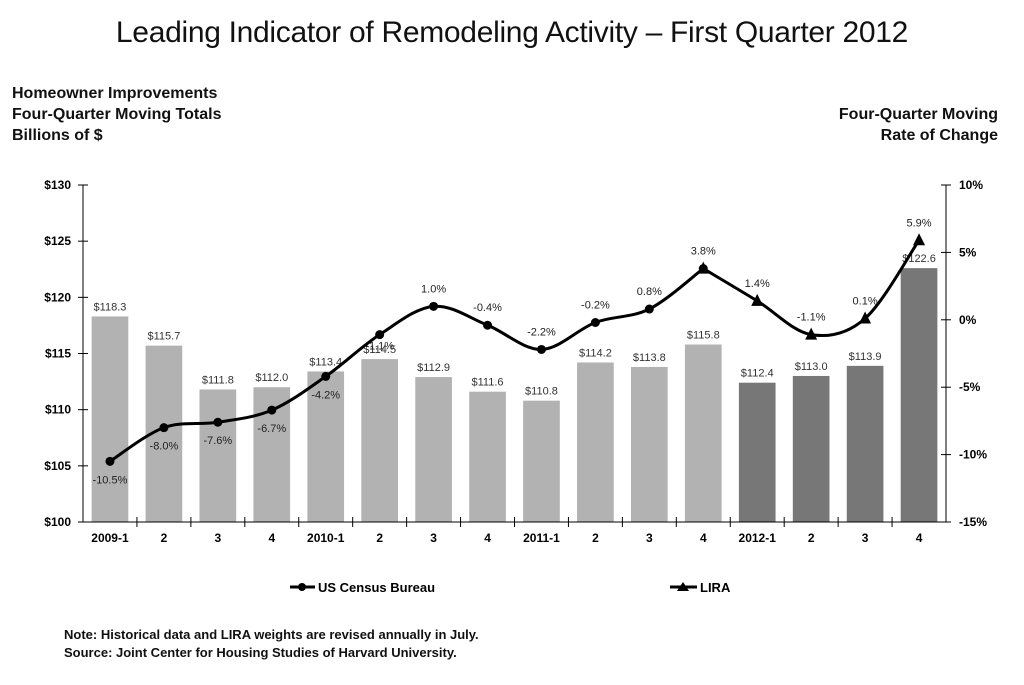  I want to click on point-label: 0.1%, so click(865, 301).